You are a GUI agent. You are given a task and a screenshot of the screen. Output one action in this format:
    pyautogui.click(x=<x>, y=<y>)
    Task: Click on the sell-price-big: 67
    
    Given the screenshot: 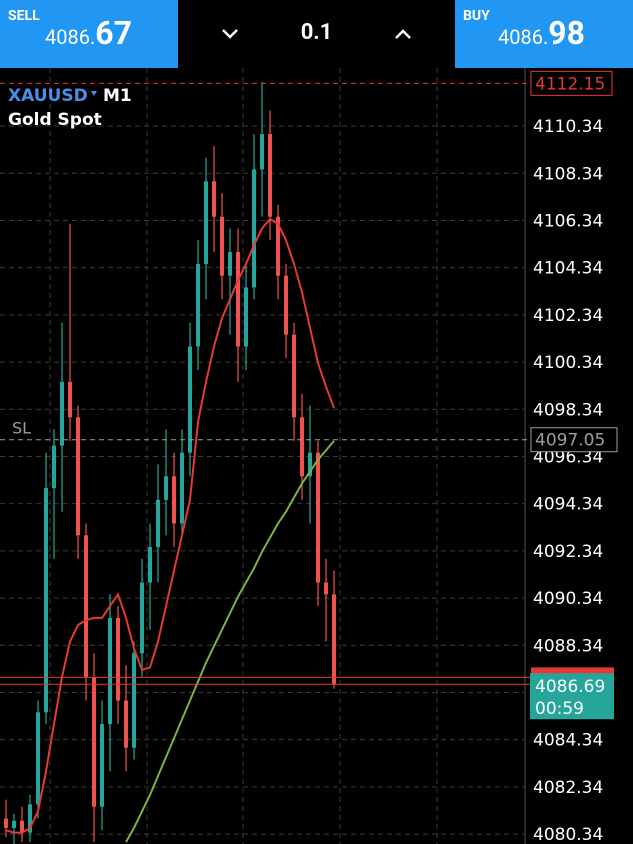 What is the action you would take?
    pyautogui.click(x=113, y=33)
    